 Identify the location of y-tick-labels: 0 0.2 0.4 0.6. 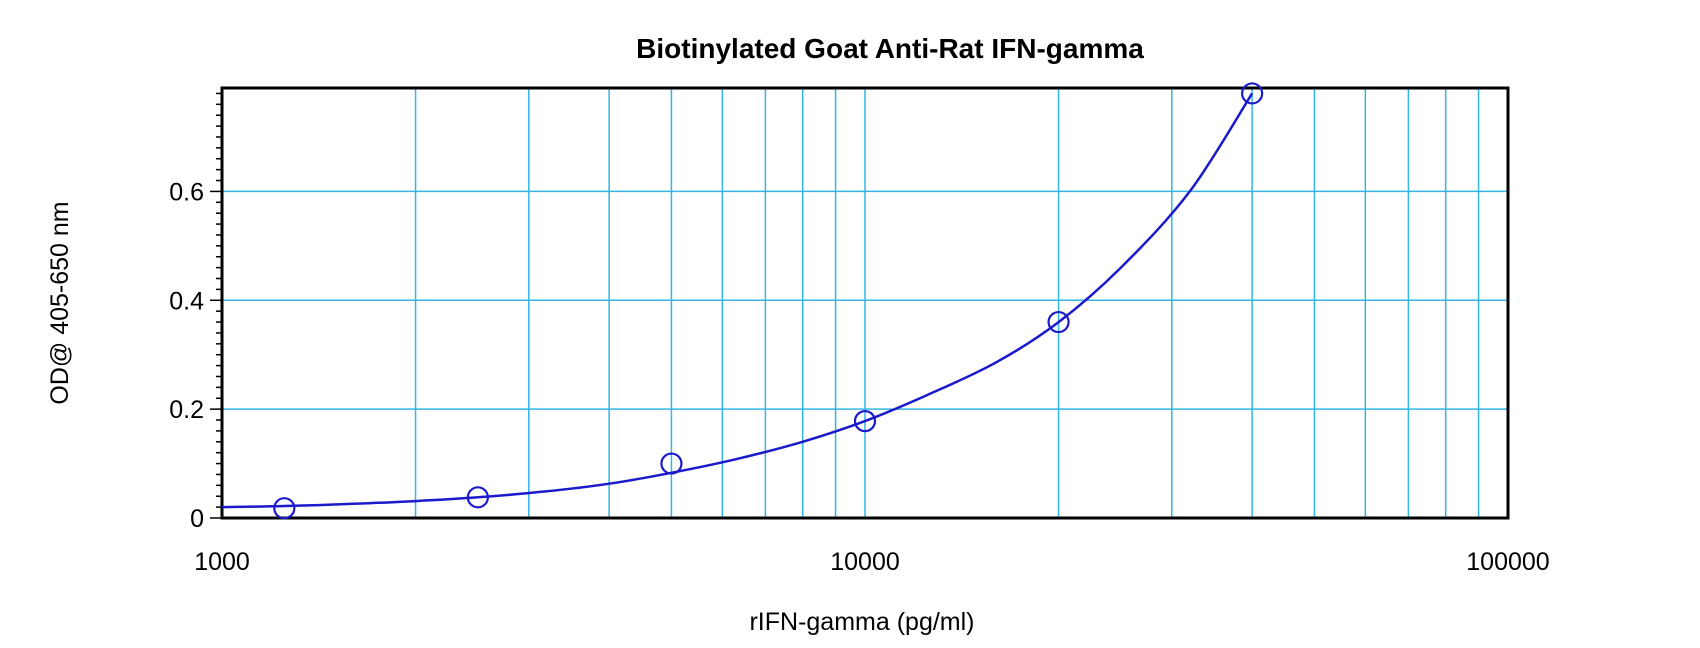
(186, 355).